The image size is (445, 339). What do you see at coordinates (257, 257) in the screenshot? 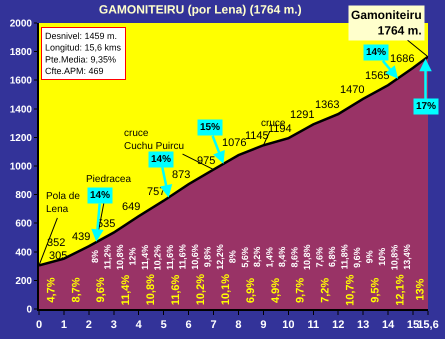
I see `annotation: 8,2%` at bounding box center [257, 257].